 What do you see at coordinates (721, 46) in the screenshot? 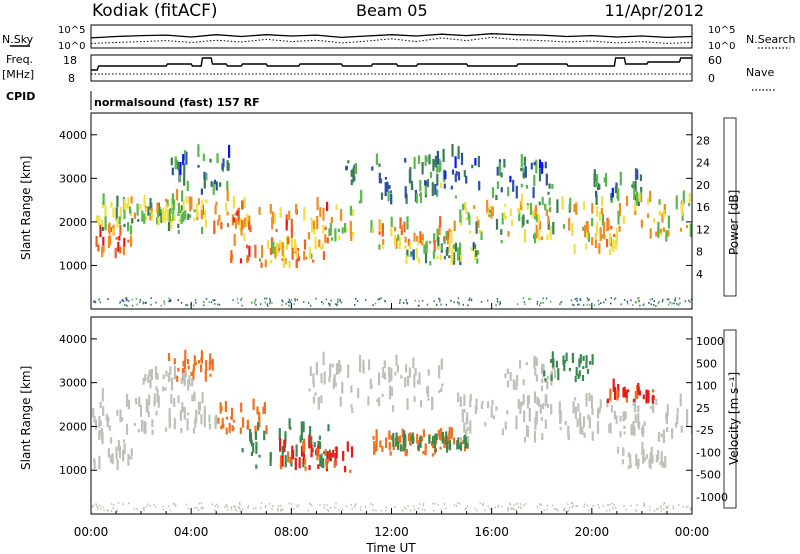
I see `noise-tick-bottom-right: 10^0` at bounding box center [721, 46].